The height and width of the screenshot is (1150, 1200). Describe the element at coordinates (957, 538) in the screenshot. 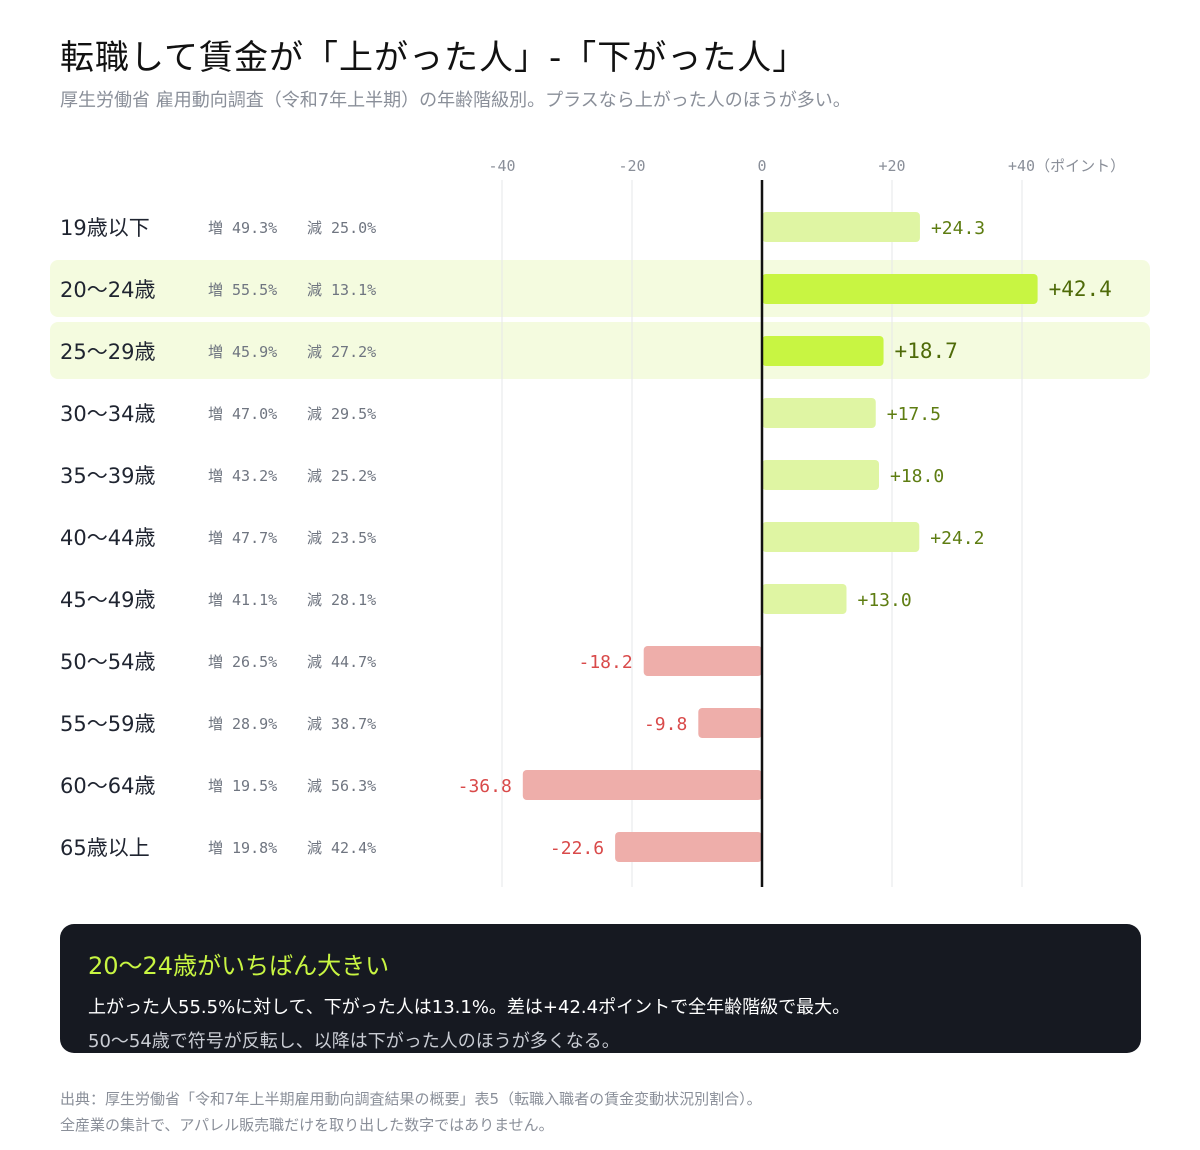

I see `bar-value-label: +24.2` at that location.